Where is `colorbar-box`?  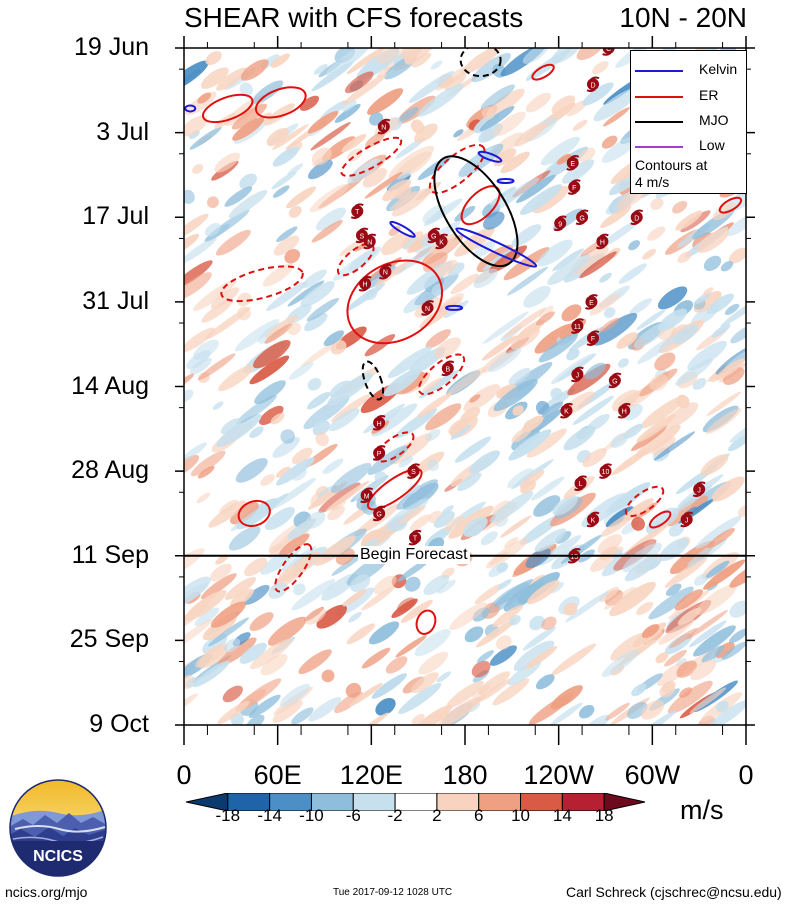
colorbar-box is located at coordinates (458, 802).